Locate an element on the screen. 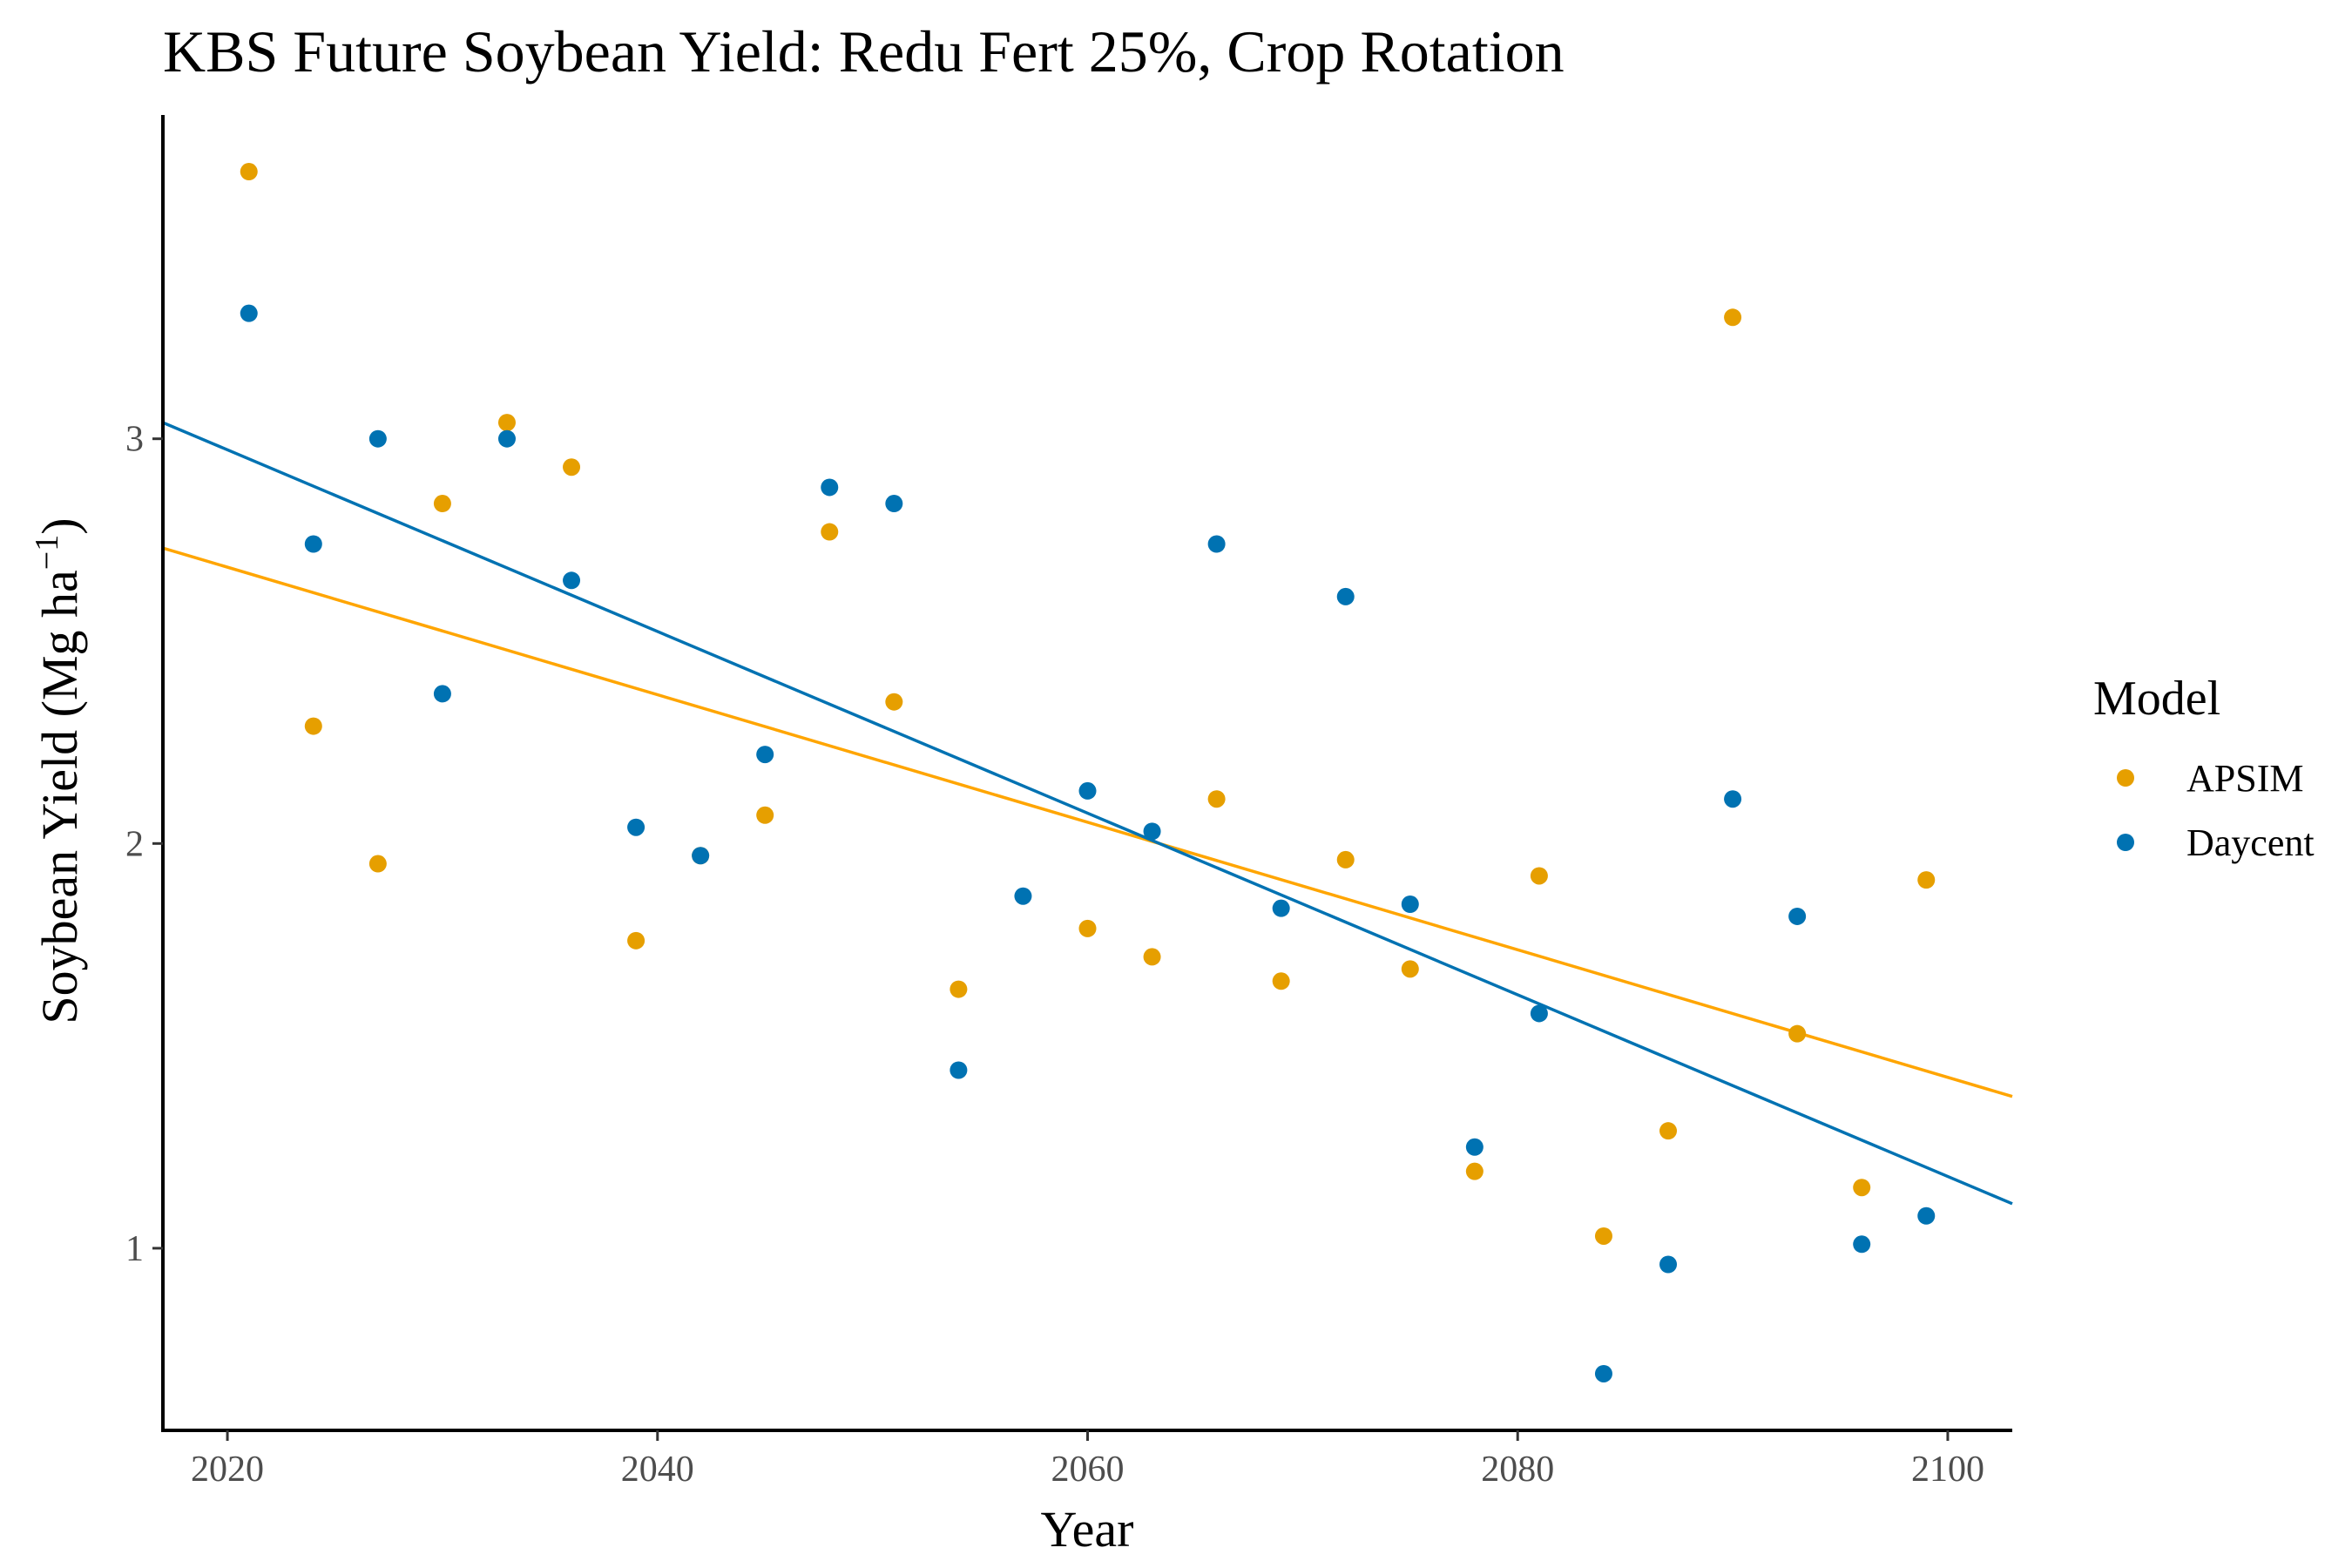 The width and height of the screenshot is (2352, 1568). x-tick-label: 2040 is located at coordinates (657, 1470).